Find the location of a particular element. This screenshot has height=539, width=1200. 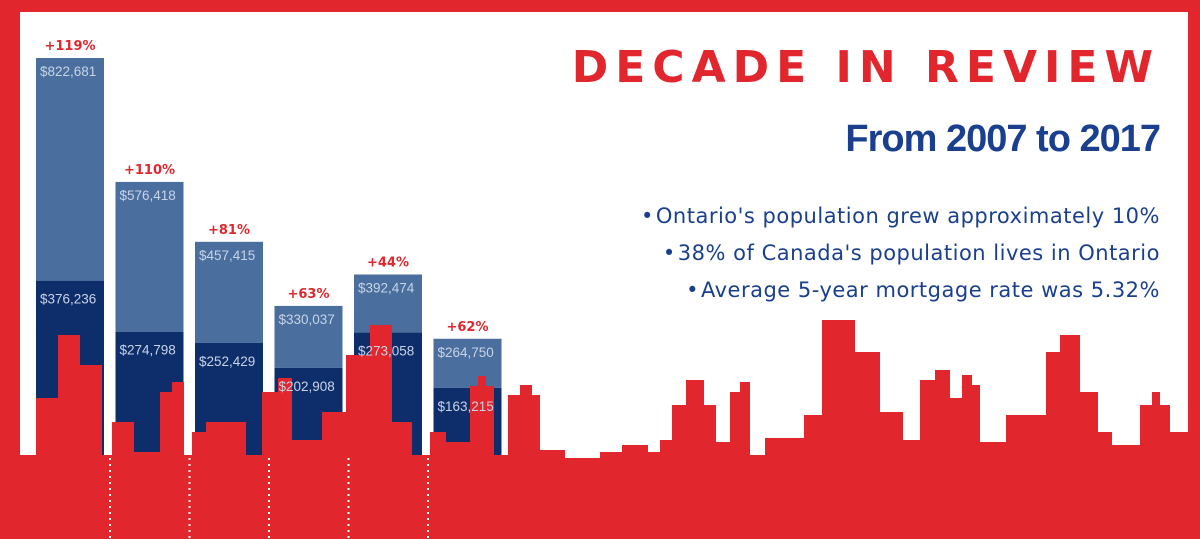

bar-value-label: $264,750 is located at coordinates (466, 352).